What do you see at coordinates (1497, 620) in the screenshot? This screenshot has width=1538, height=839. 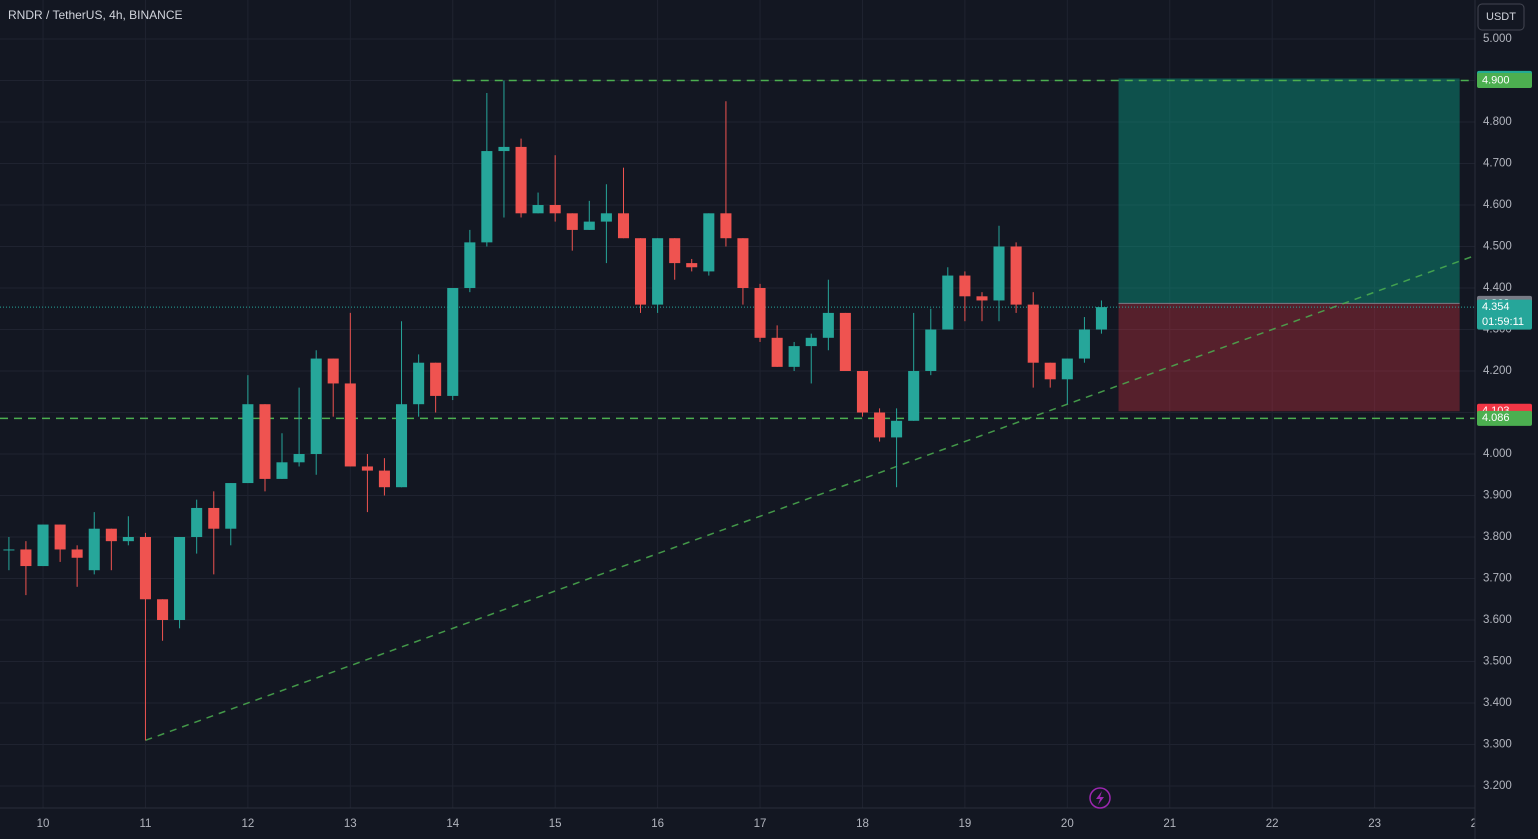 I see `y-tick-label: 3.600` at bounding box center [1497, 620].